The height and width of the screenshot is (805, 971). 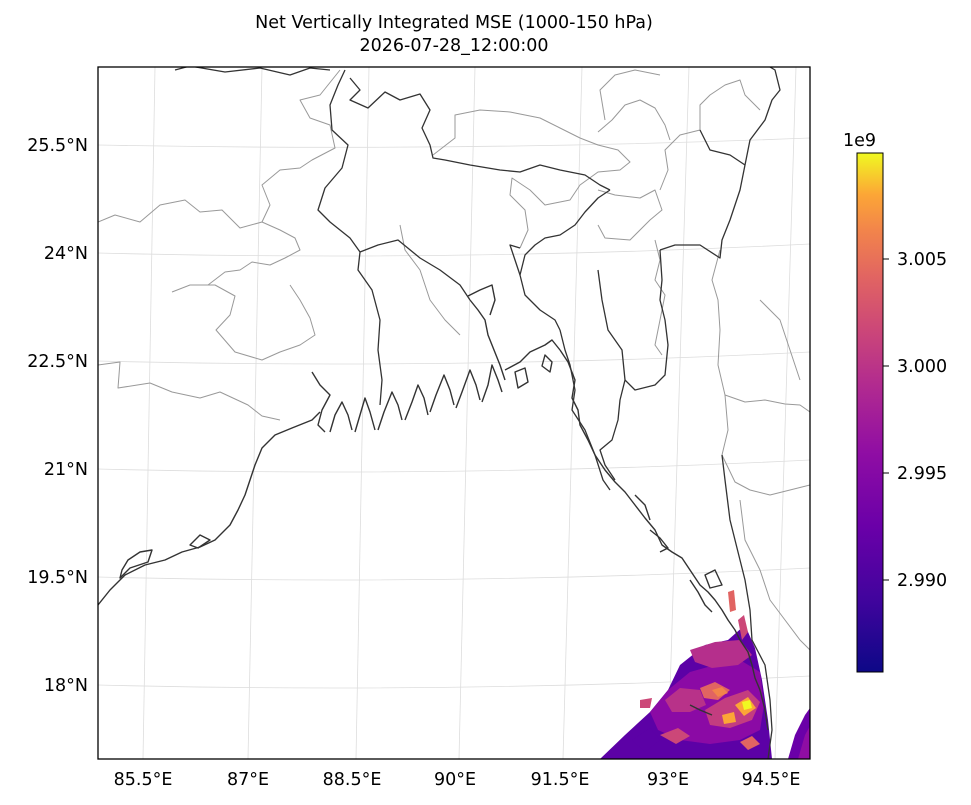 I want to click on title-line-2: 2026-07-28_12:00:00, so click(x=454, y=46).